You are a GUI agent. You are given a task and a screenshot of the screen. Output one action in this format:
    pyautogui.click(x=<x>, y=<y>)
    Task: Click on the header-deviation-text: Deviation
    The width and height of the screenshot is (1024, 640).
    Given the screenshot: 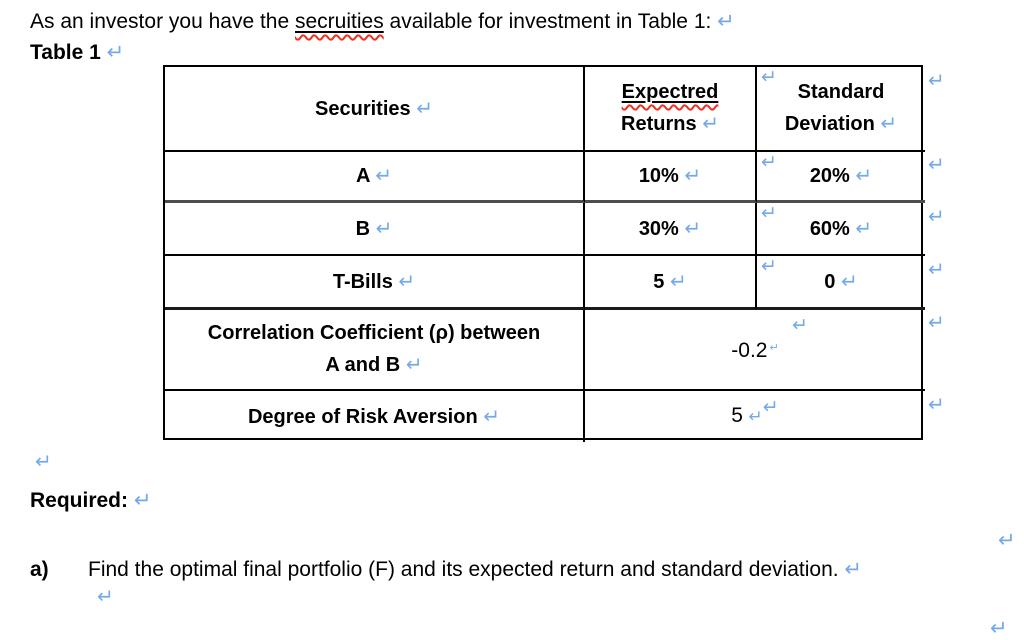 What is the action you would take?
    pyautogui.click(x=829, y=124)
    